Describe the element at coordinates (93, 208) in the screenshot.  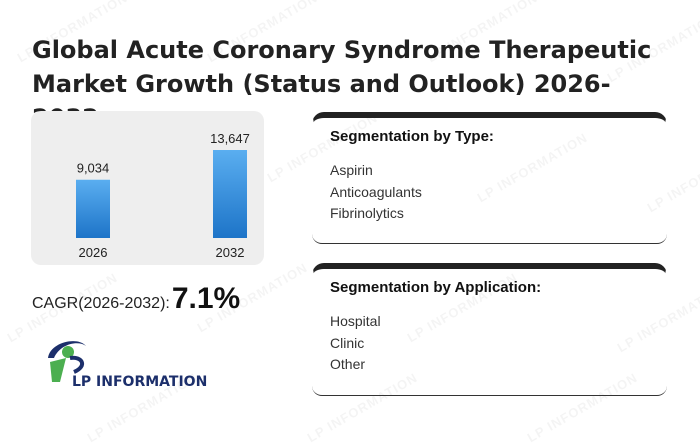
I see `bar-2026` at that location.